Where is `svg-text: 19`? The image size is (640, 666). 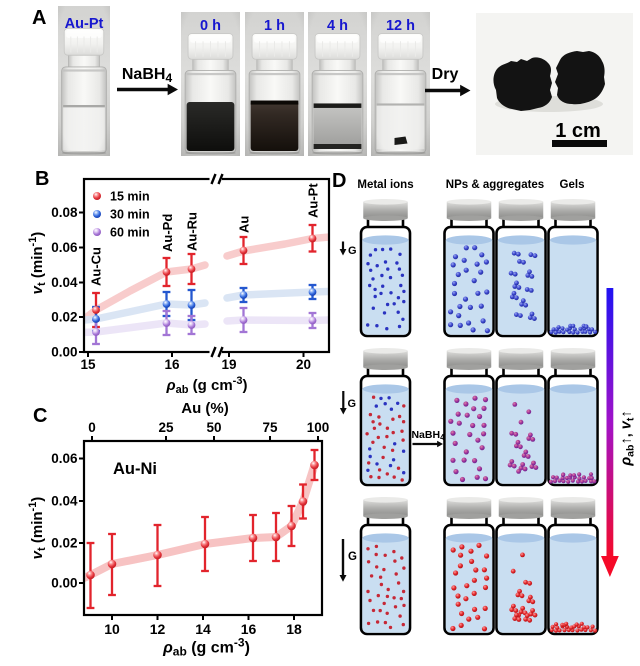 svg-text: 19 is located at coordinates (228, 364).